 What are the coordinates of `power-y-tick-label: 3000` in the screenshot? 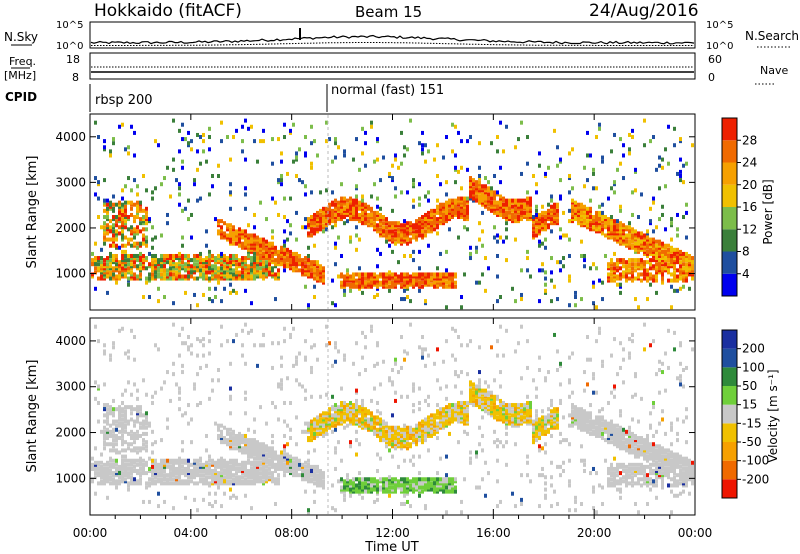 It's located at (70, 182).